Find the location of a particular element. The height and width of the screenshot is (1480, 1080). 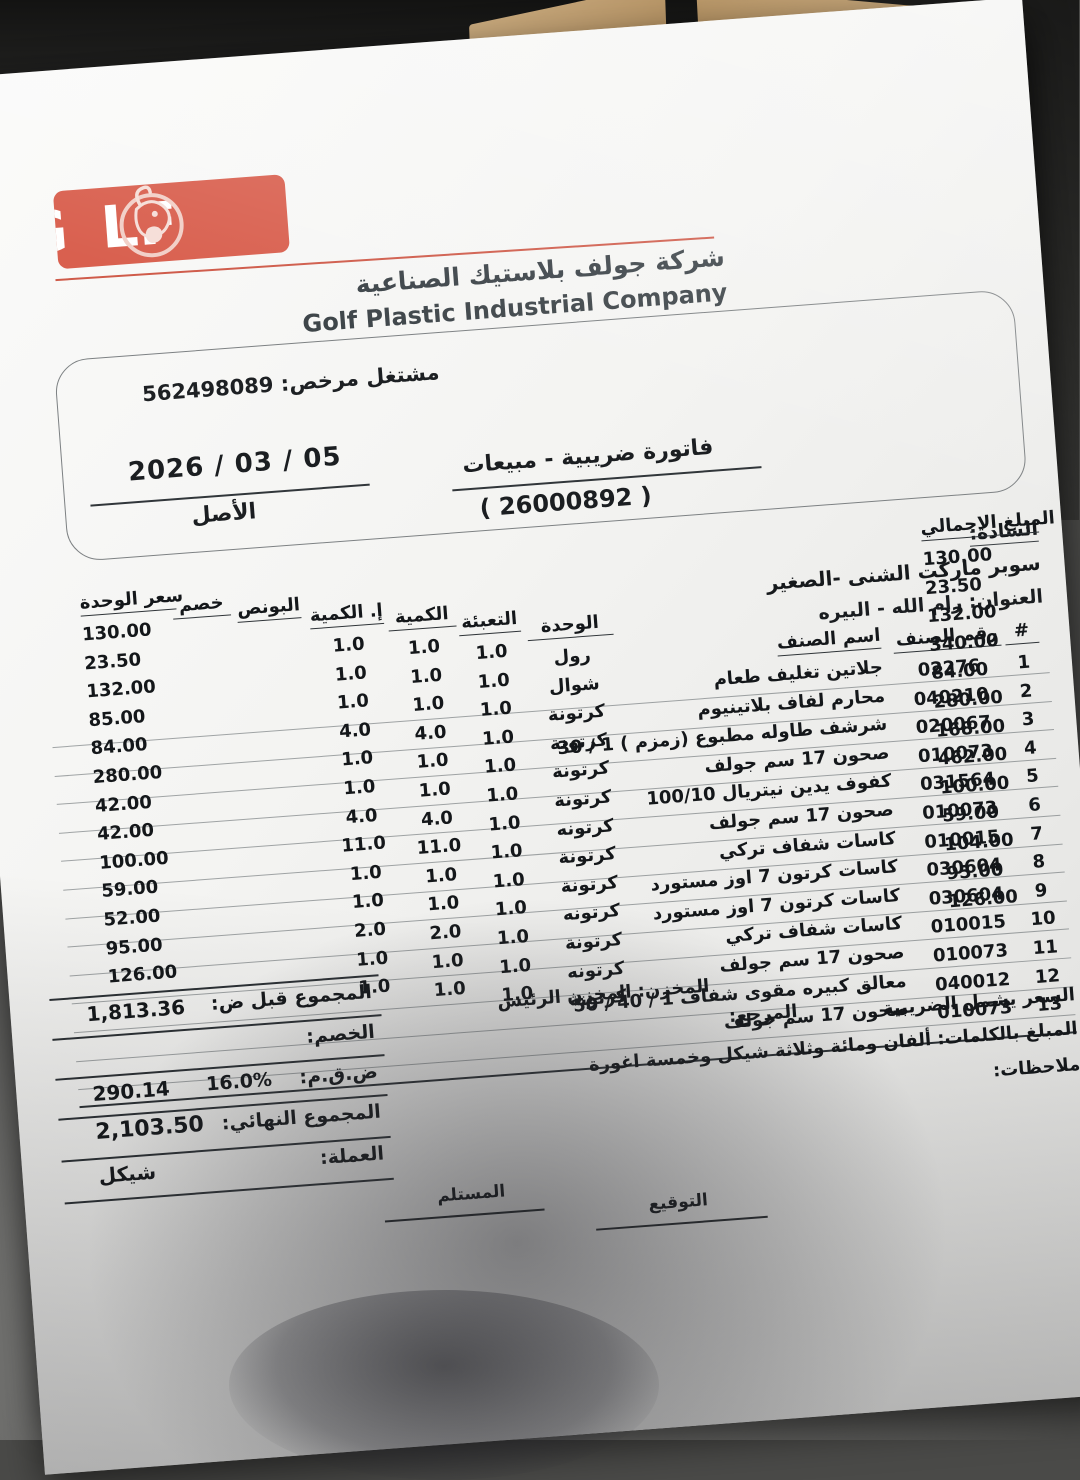

header-qty-total: إ. الكمية is located at coordinates (347, 614).